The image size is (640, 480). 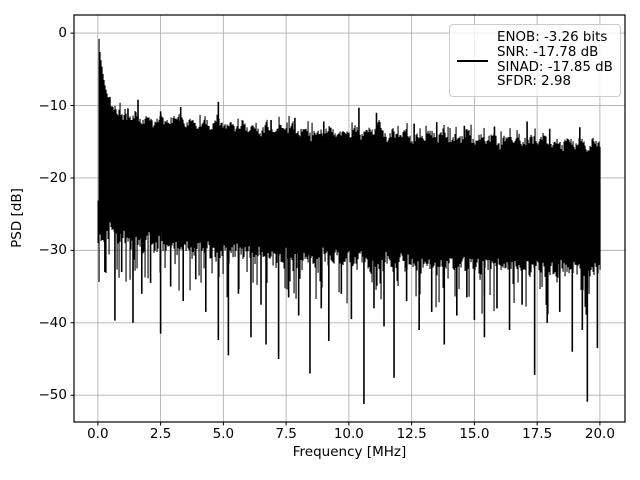 I want to click on legend-sinad: SINAD: -17.85 dB, so click(x=555, y=67).